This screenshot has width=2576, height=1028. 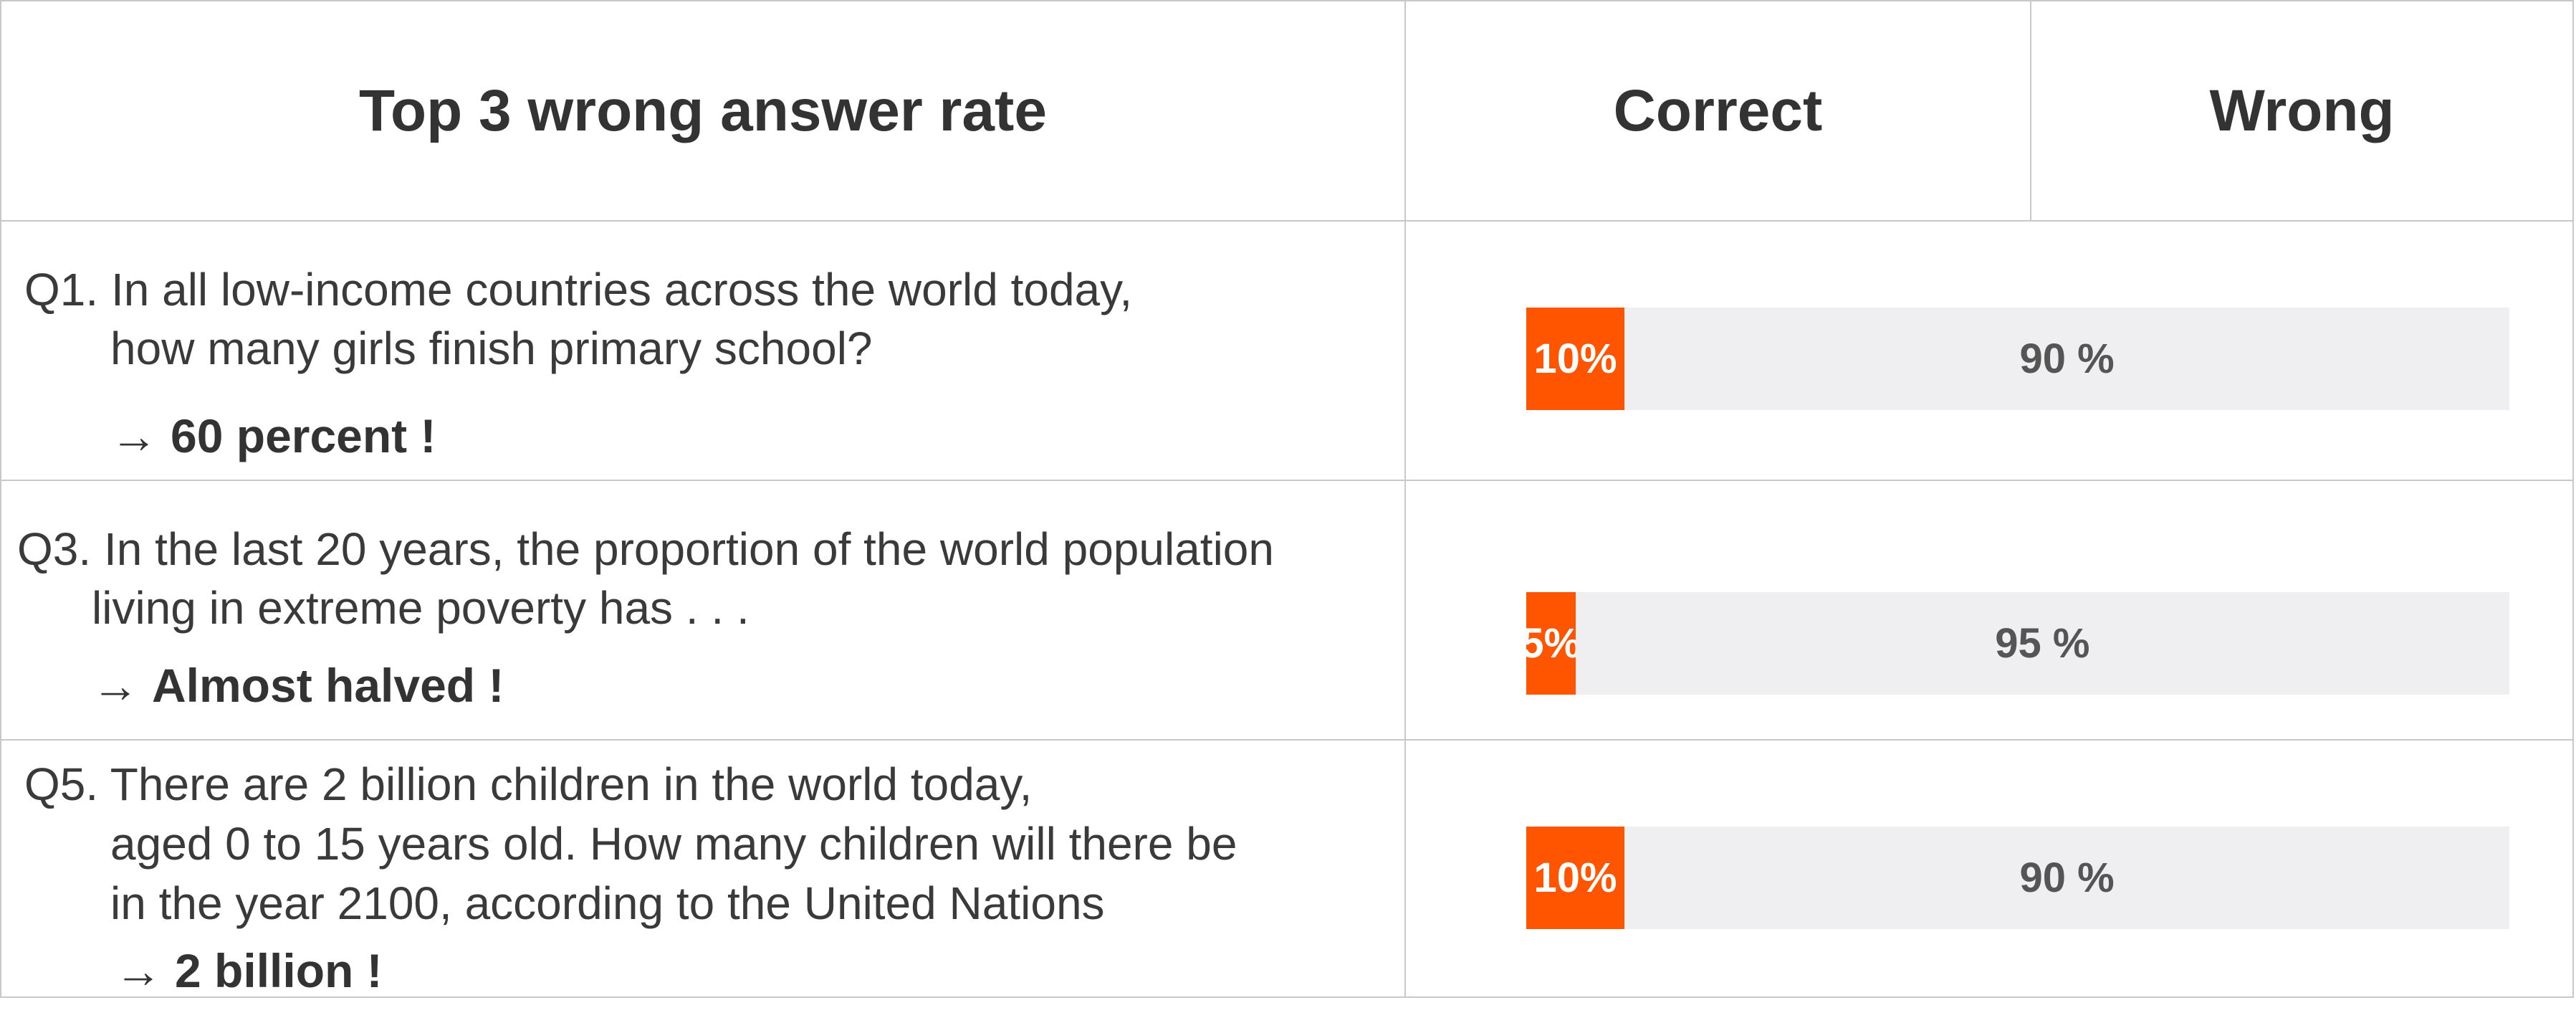 I want to click on bar-correct-q3: 5%, so click(x=1551, y=643).